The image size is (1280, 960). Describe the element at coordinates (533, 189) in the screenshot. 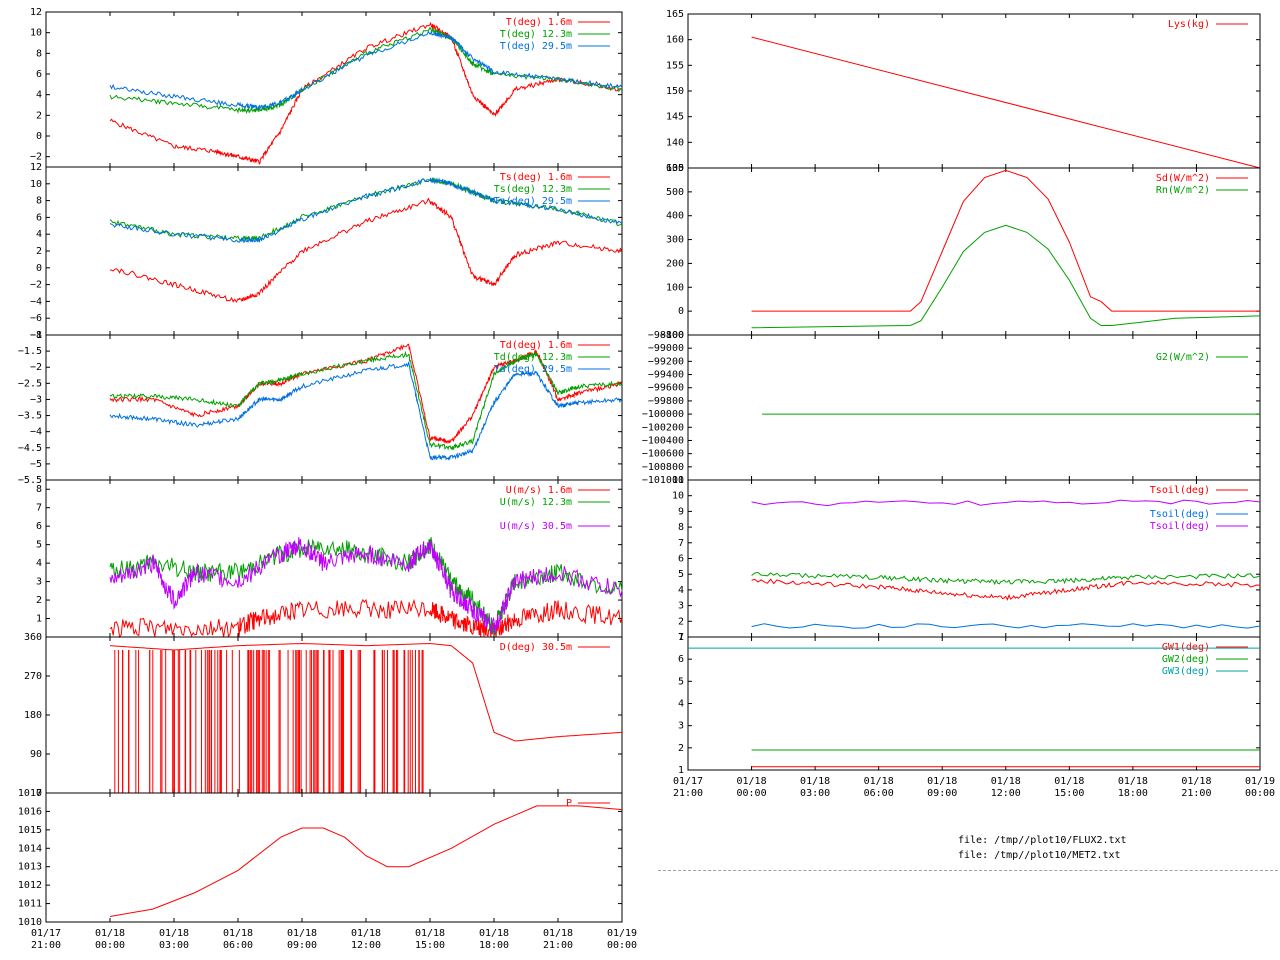

I see `legend-label: Ts(deg) 12.3m` at that location.